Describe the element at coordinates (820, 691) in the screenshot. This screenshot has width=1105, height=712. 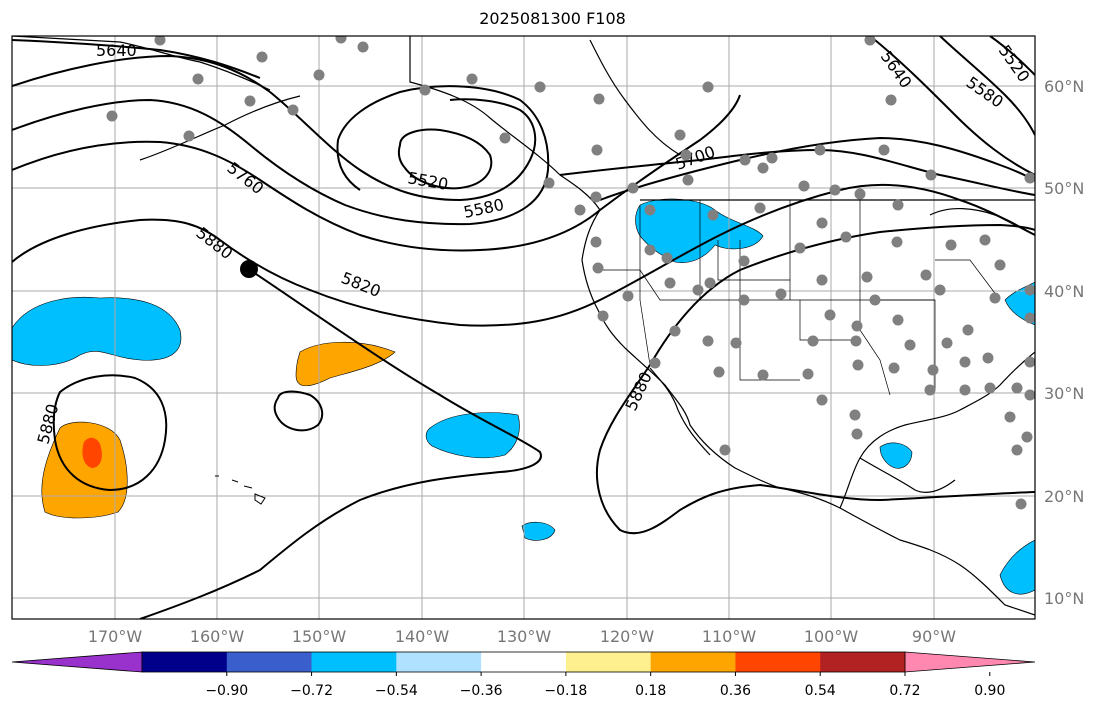
I see `colorbar-tick-label: 0.54` at that location.